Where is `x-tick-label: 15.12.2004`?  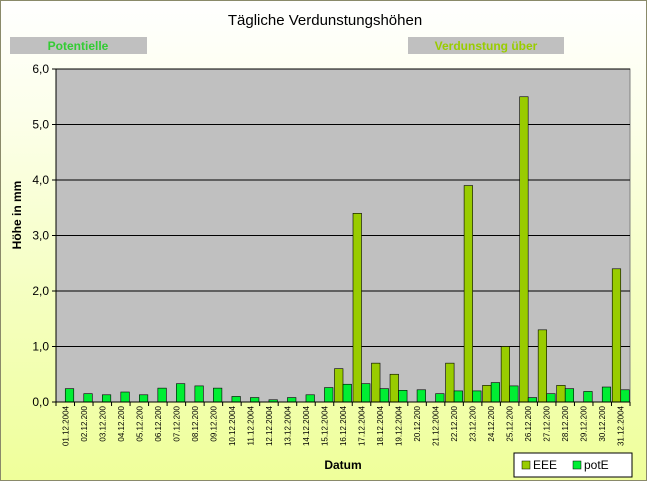
x-tick-label: 15.12.2004 is located at coordinates (324, 425).